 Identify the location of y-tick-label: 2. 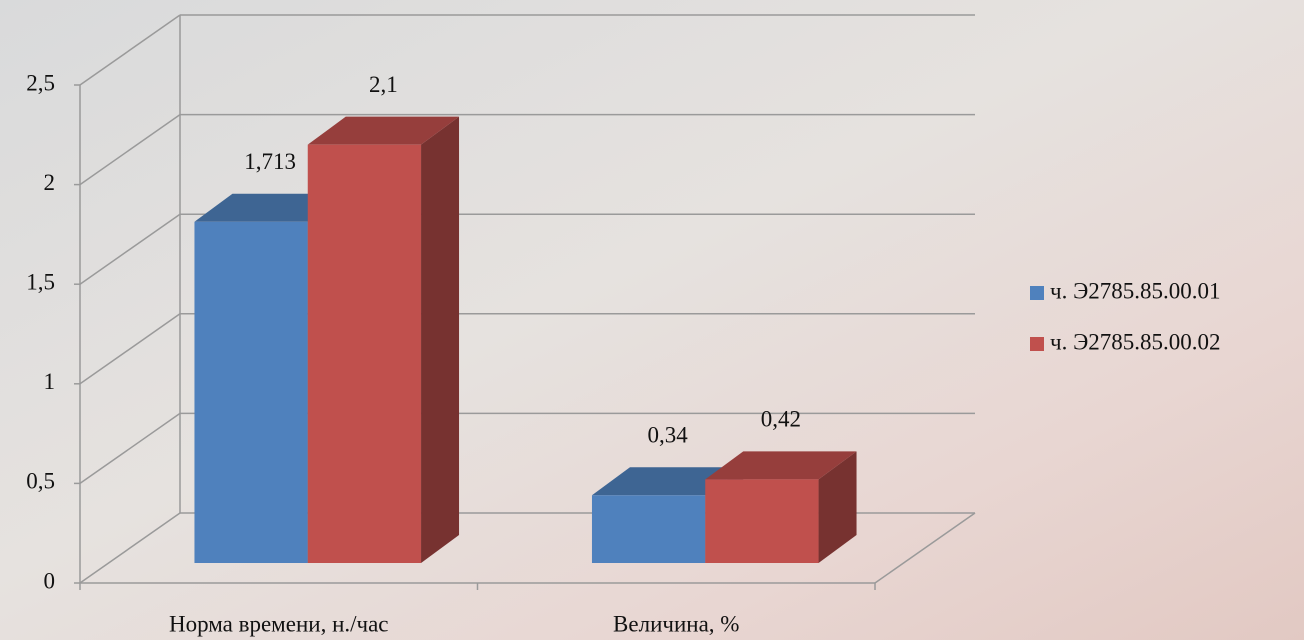
(50, 182).